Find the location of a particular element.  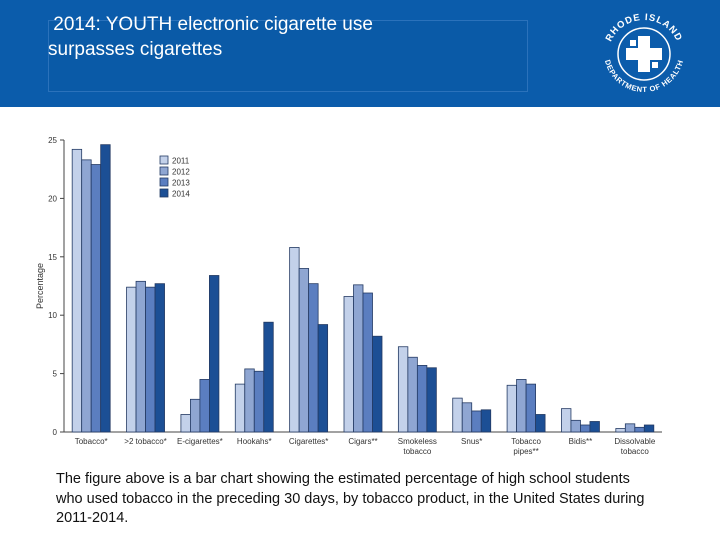

x-tick-label: E-cigarettes* is located at coordinates (200, 441).